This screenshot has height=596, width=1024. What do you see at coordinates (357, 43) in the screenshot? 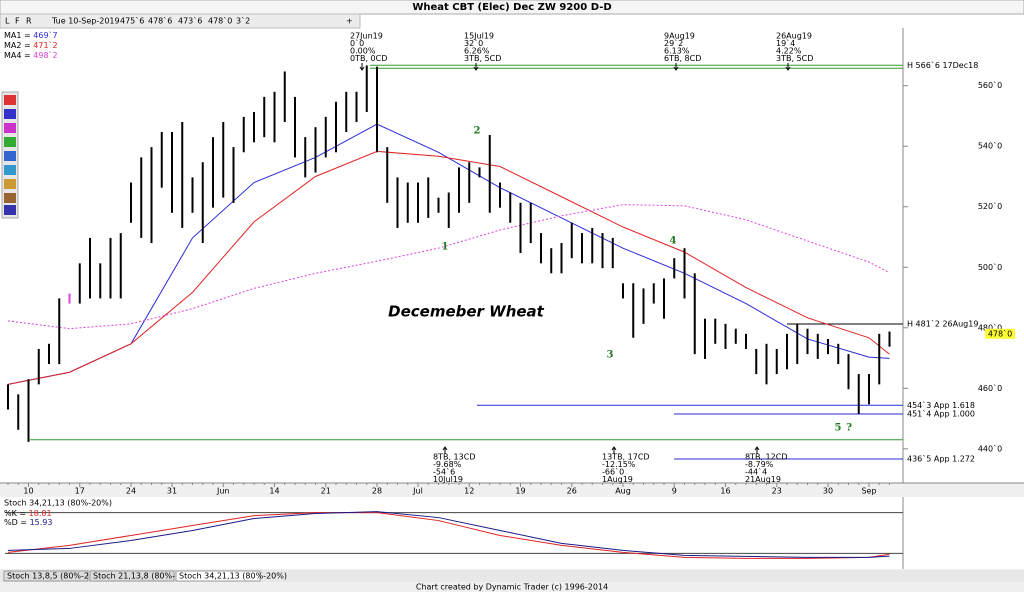
I see `swing-annotation: 0`0` at bounding box center [357, 43].